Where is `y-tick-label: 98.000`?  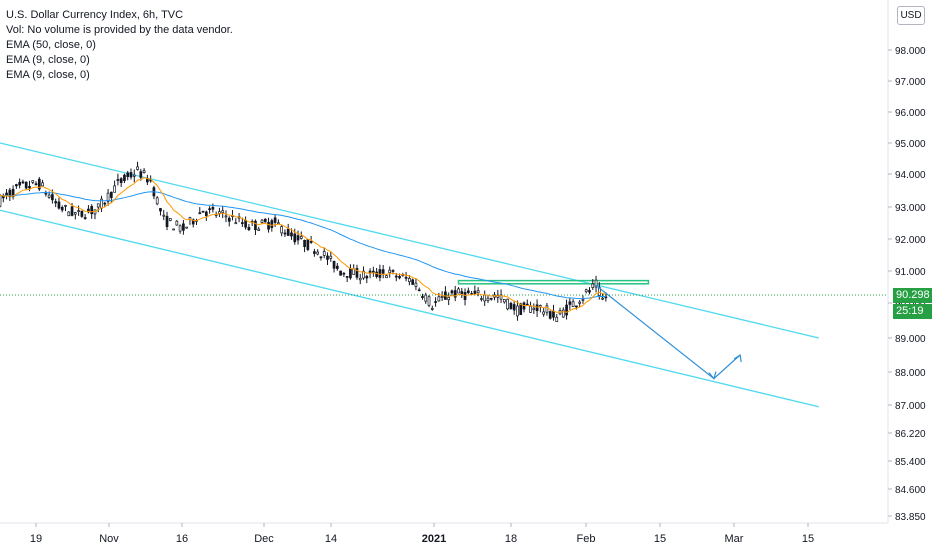
y-tick-label: 98.000 is located at coordinates (910, 51).